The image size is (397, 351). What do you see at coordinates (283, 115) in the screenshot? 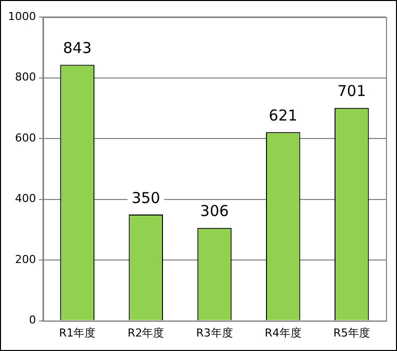
I see `data-label: 621` at bounding box center [283, 115].